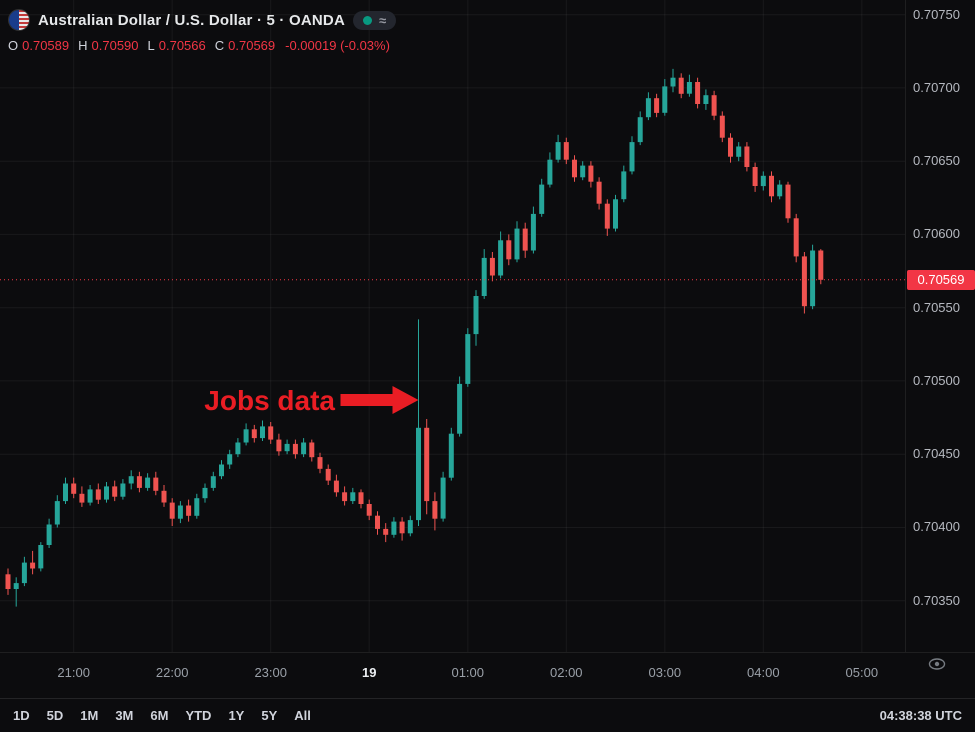  Describe the element at coordinates (46, 45) in the screenshot. I see `open-value: 0.70589` at that location.